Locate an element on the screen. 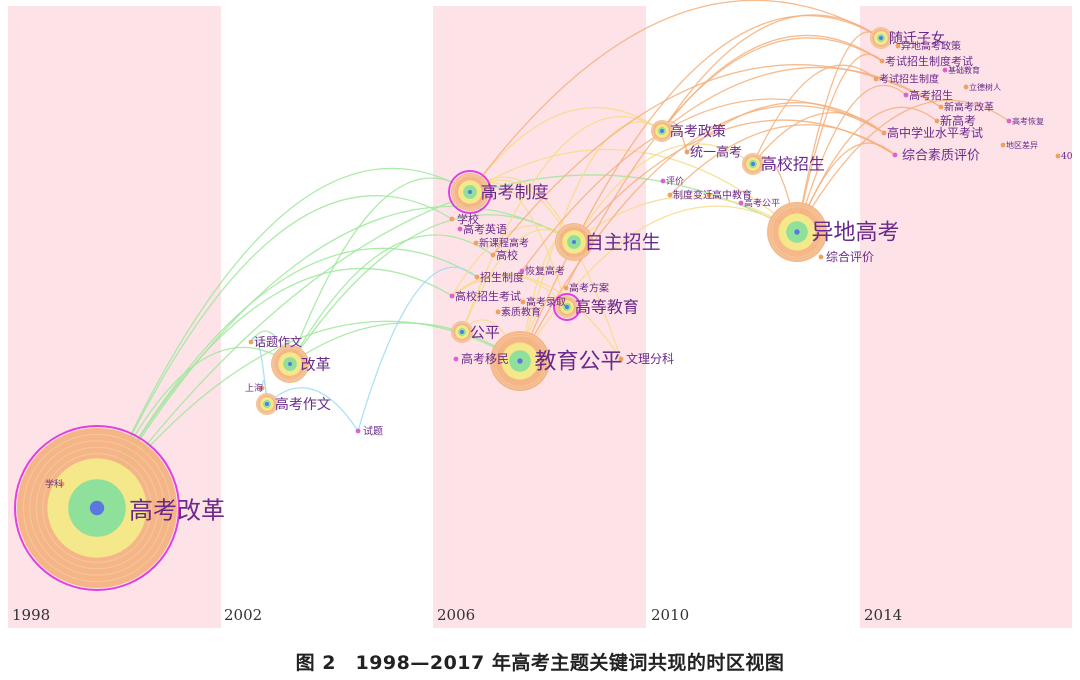 Image resolution: width=1080 pixels, height=680 pixels. keyword-node-k34 is located at coordinates (881, 38).